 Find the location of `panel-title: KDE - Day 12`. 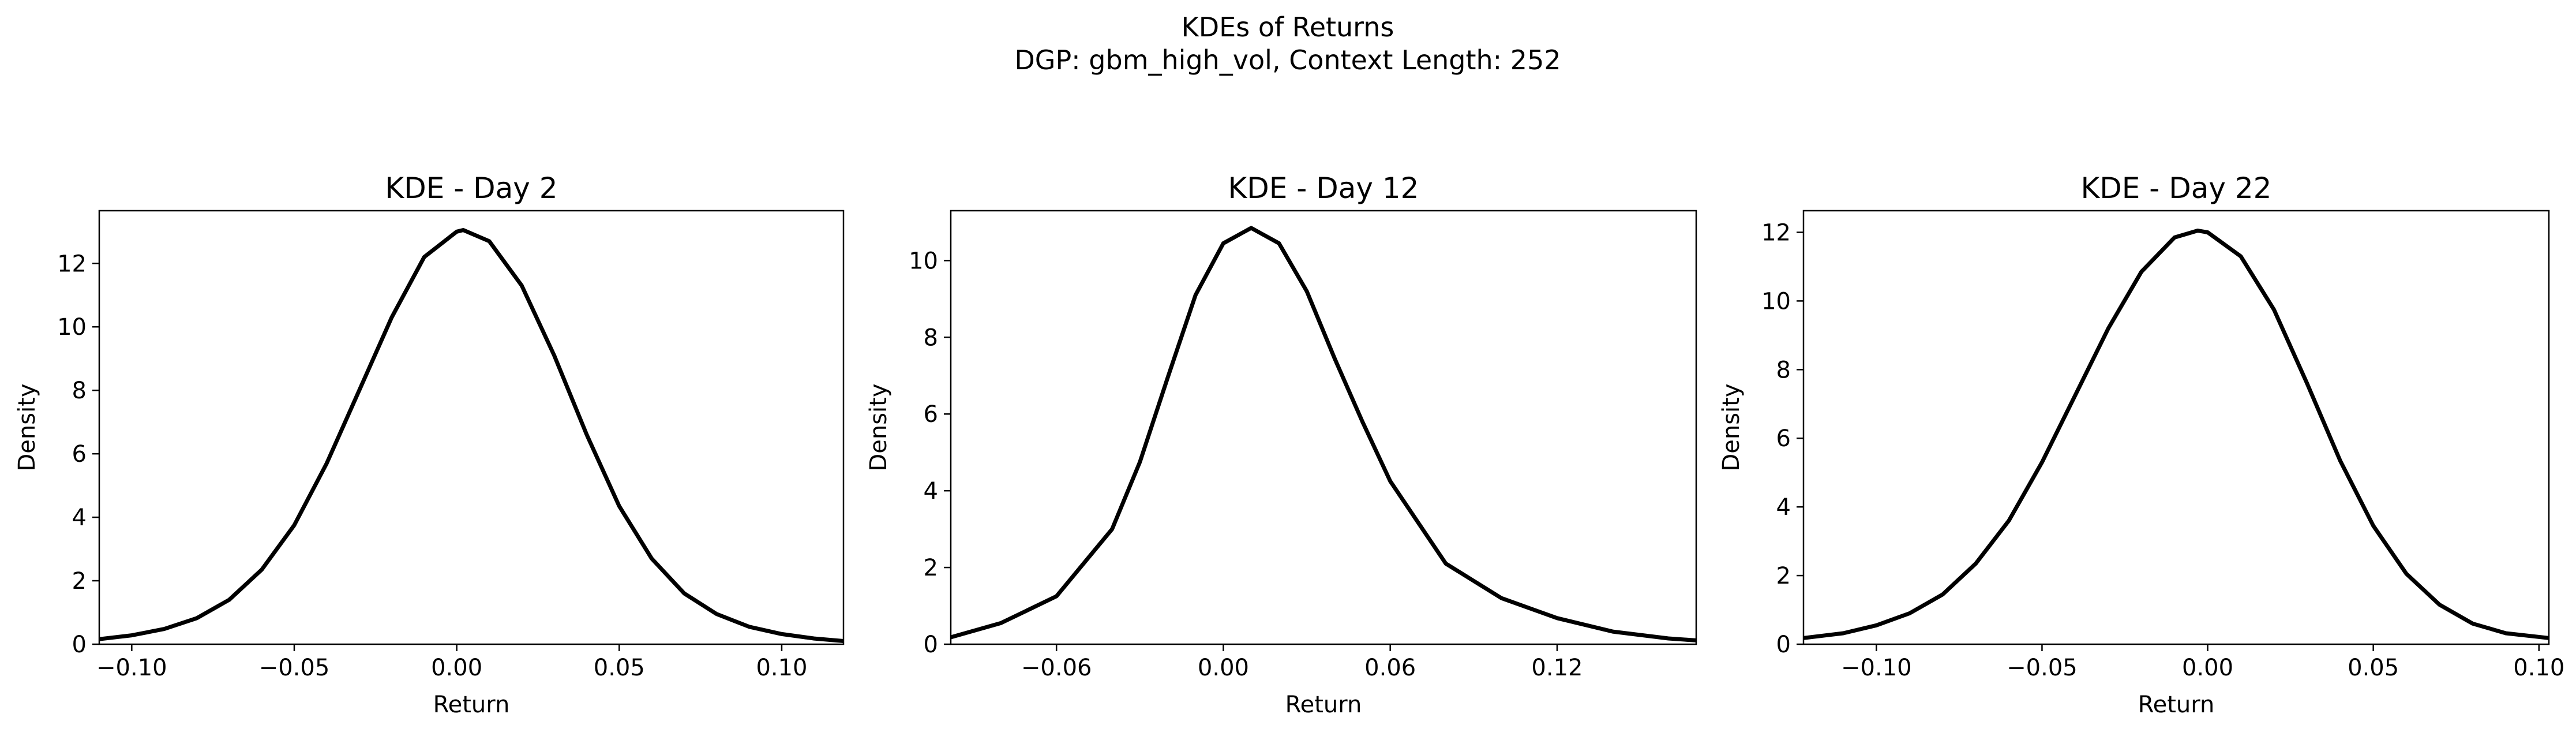

panel-title: KDE - Day 12 is located at coordinates (1323, 188).